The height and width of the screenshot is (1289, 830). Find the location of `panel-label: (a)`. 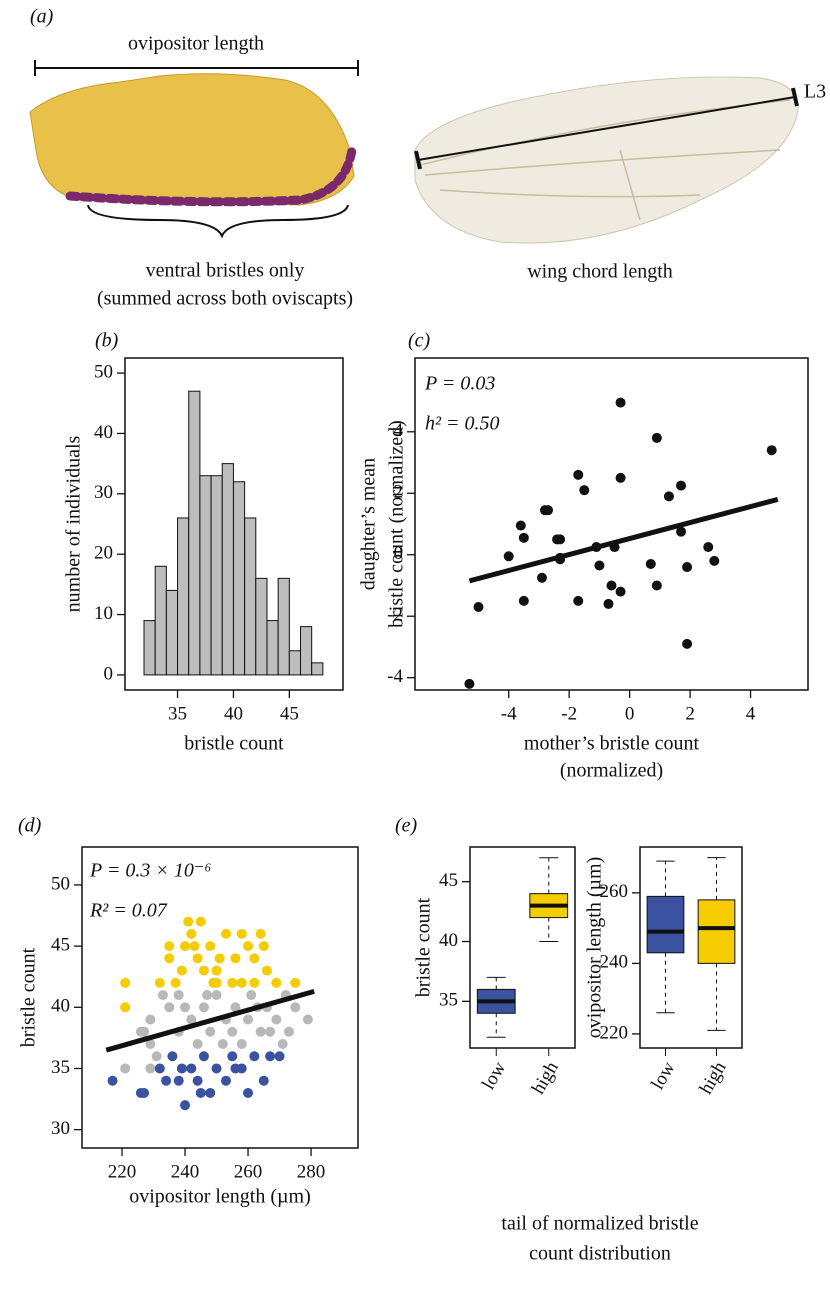

panel-label: (a) is located at coordinates (42, 17).